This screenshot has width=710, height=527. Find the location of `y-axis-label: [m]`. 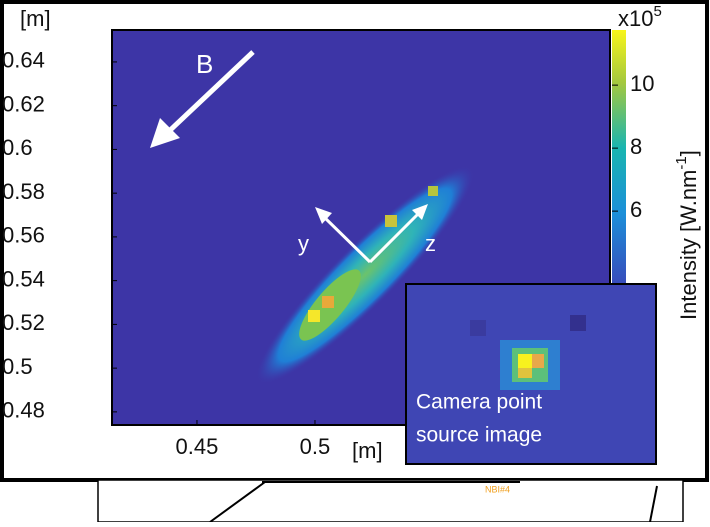

y-axis-label: [m] is located at coordinates (35, 18).